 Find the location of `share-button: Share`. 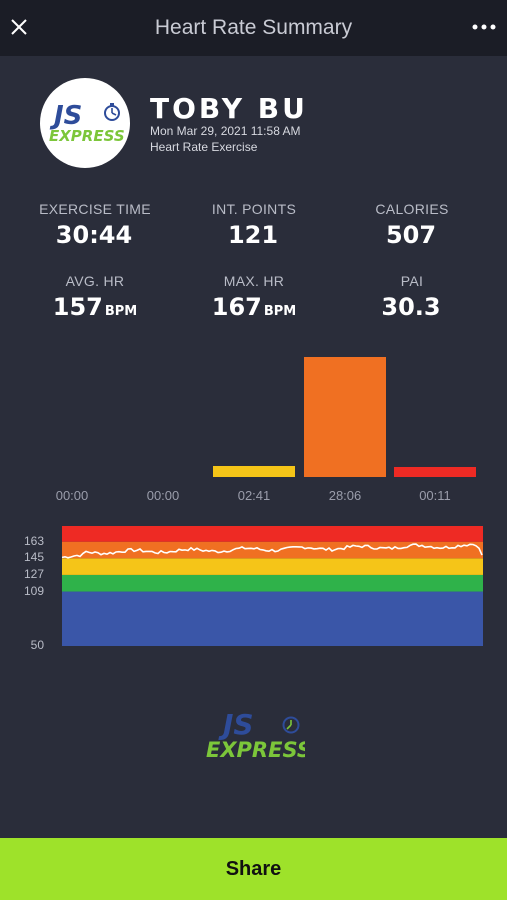

share-button: Share is located at coordinates (253, 869).